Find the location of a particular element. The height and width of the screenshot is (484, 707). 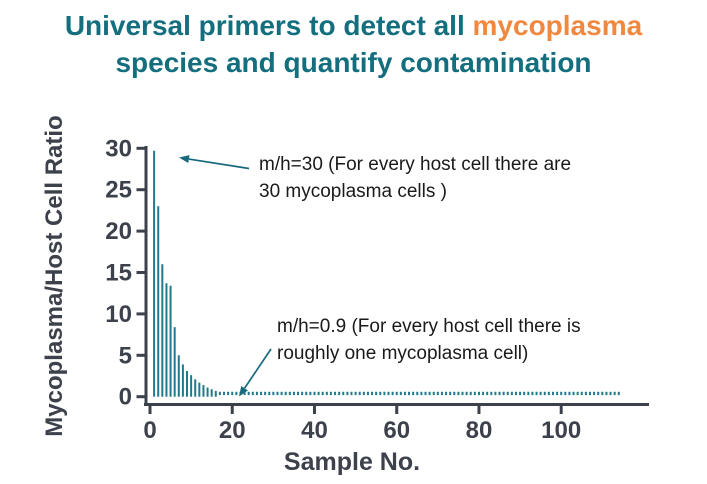

title-text-prefix: Universal primers to detect all is located at coordinates (268, 25).